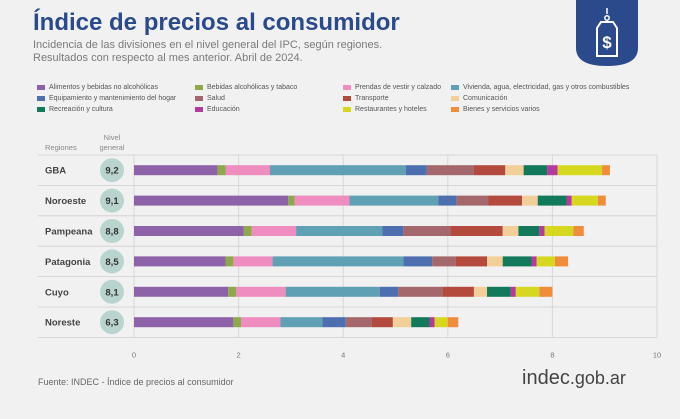 This screenshot has height=419, width=680. I want to click on legend-label: Equipamiento y mantenimiento del hogar, so click(113, 98).